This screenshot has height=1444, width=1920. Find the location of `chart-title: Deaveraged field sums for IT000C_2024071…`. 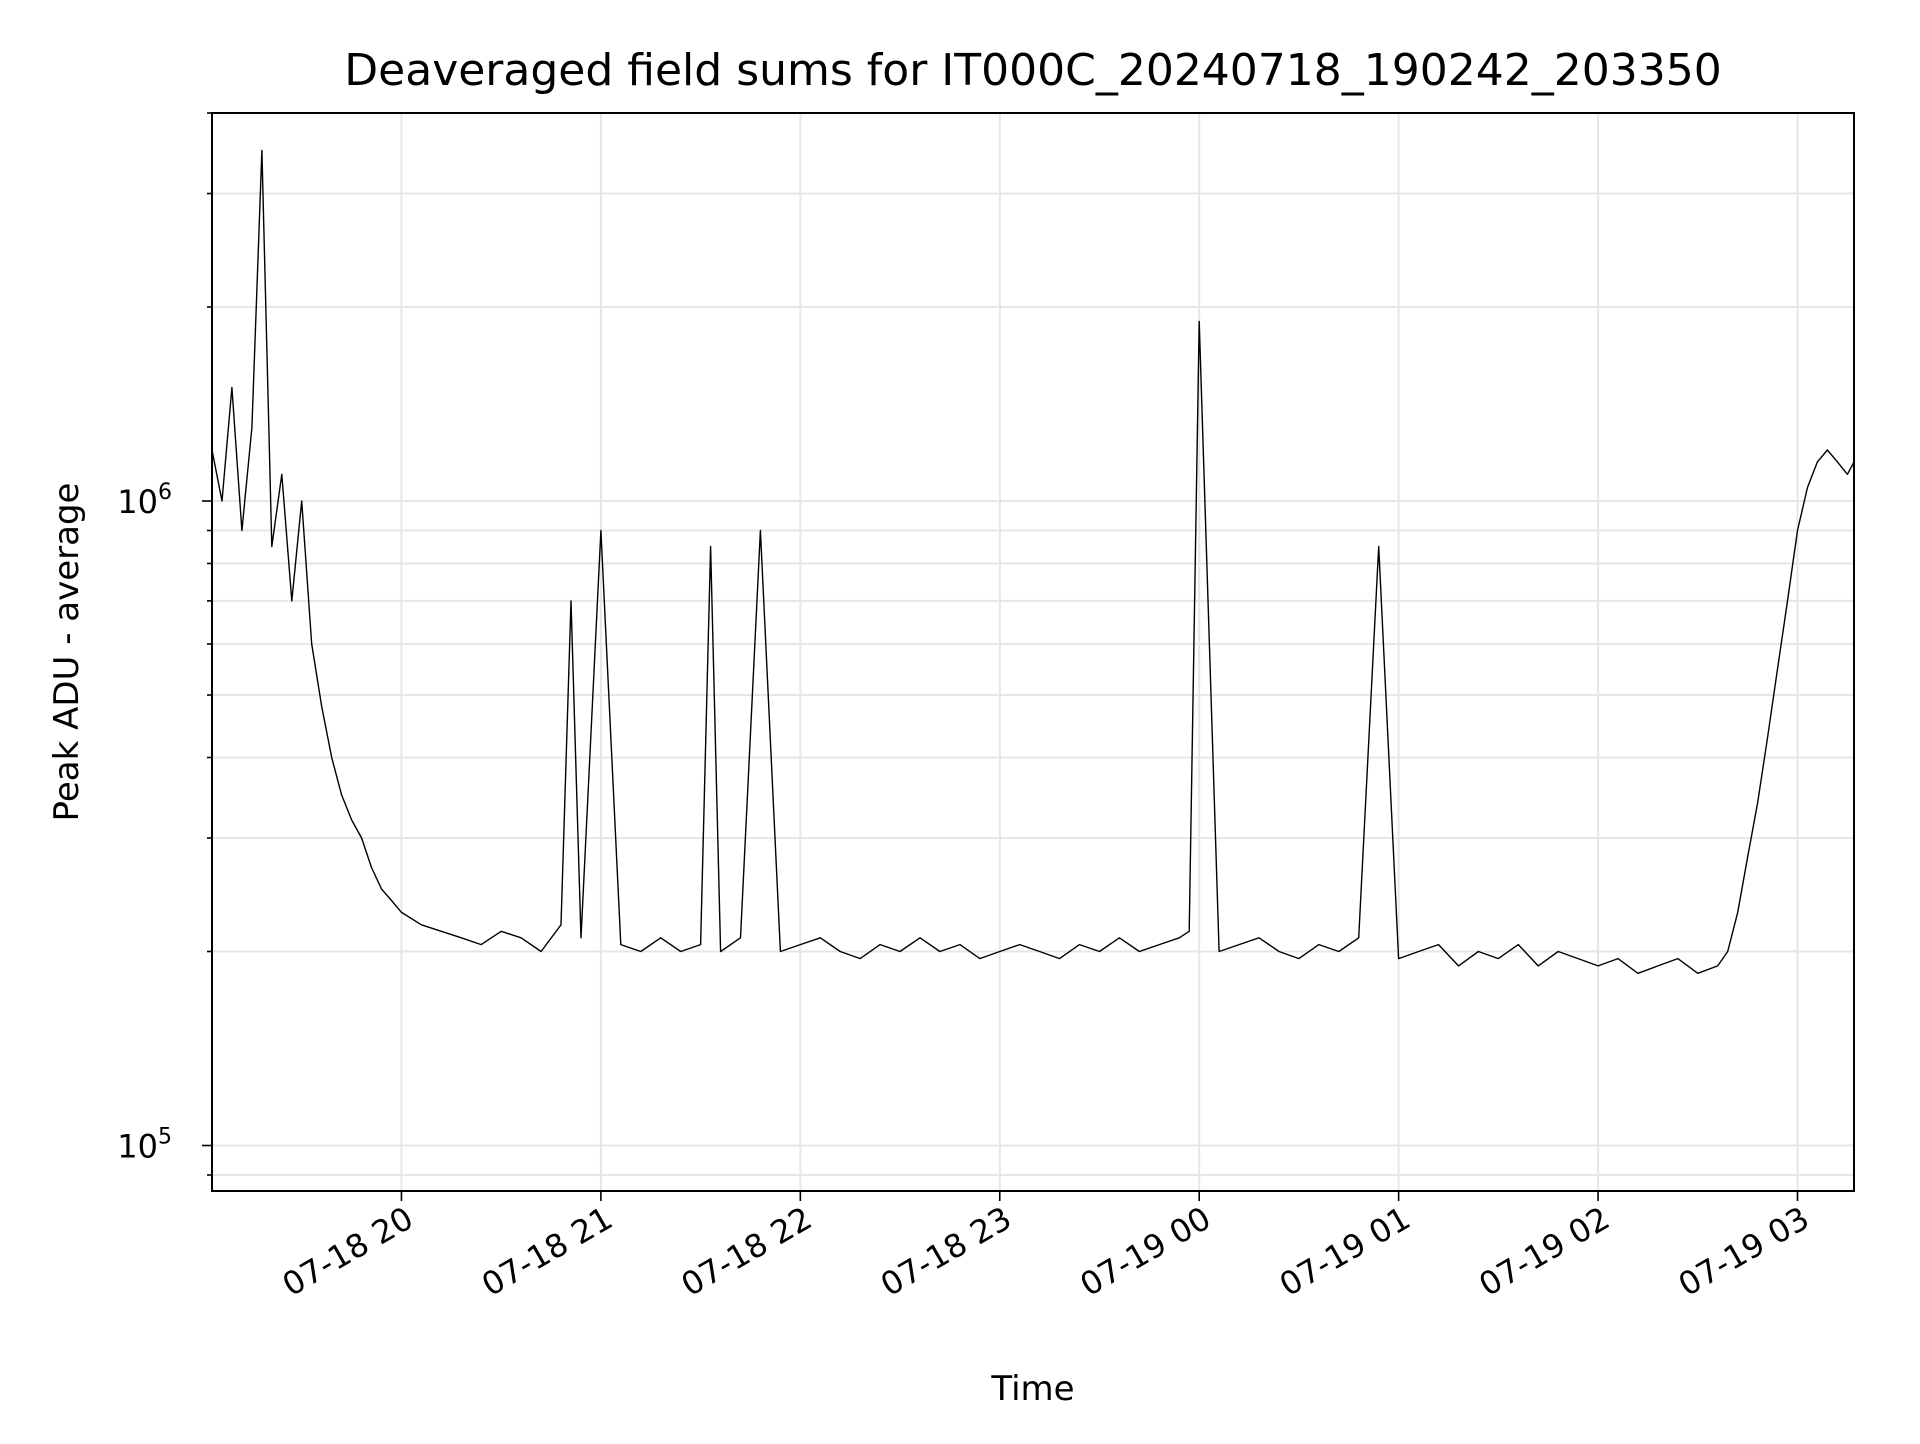

chart-title: Deaveraged field sums for IT000C_2024071… is located at coordinates (1032, 70).